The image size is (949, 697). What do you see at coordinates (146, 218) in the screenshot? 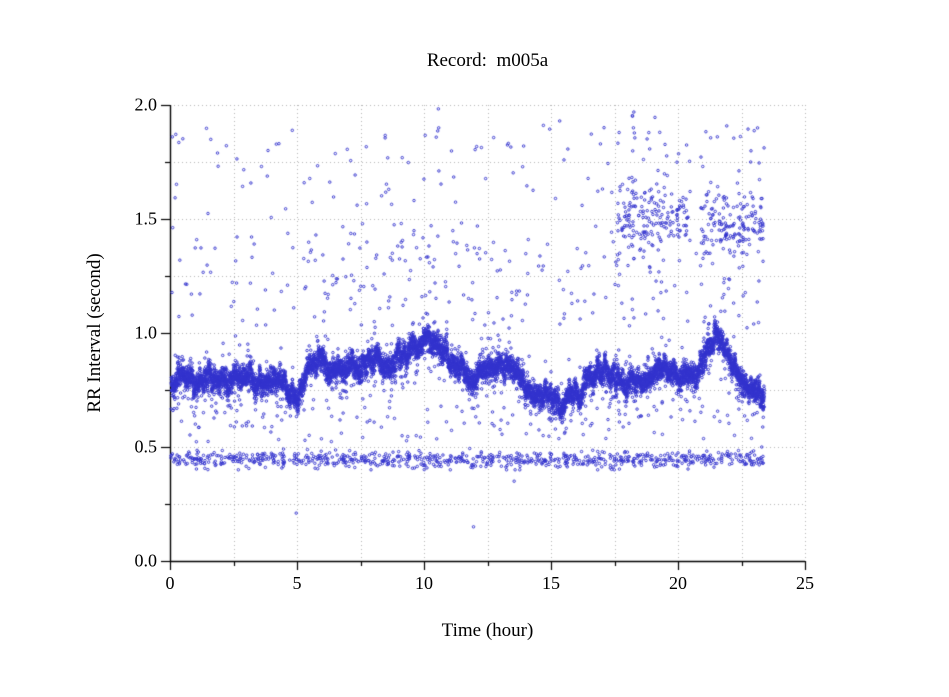
I see `y-tick-label: 1.5` at bounding box center [146, 218].